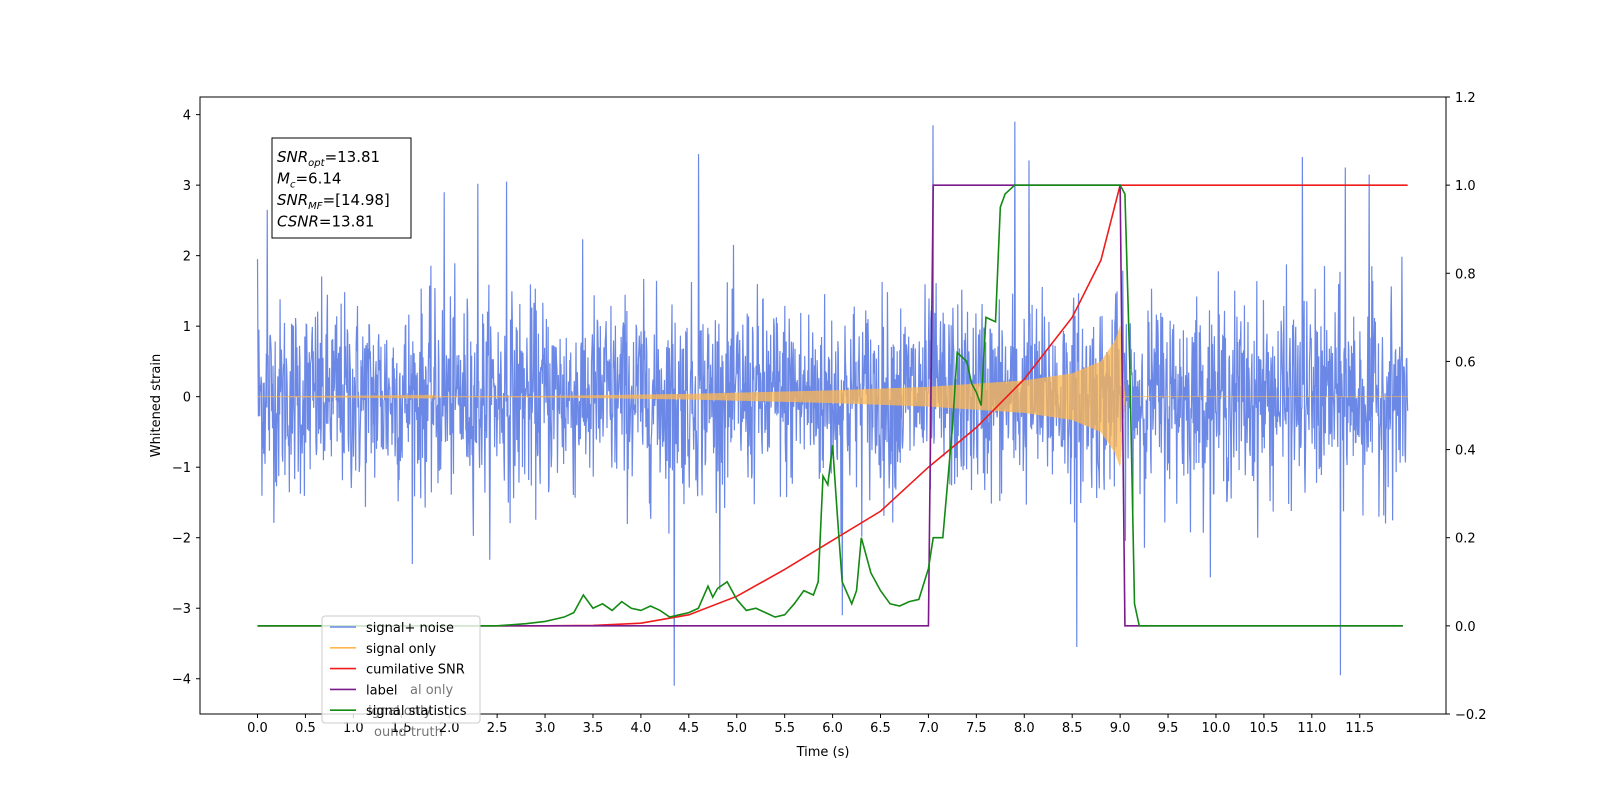  I want to click on x-axis-label: Time (s), so click(823, 752).